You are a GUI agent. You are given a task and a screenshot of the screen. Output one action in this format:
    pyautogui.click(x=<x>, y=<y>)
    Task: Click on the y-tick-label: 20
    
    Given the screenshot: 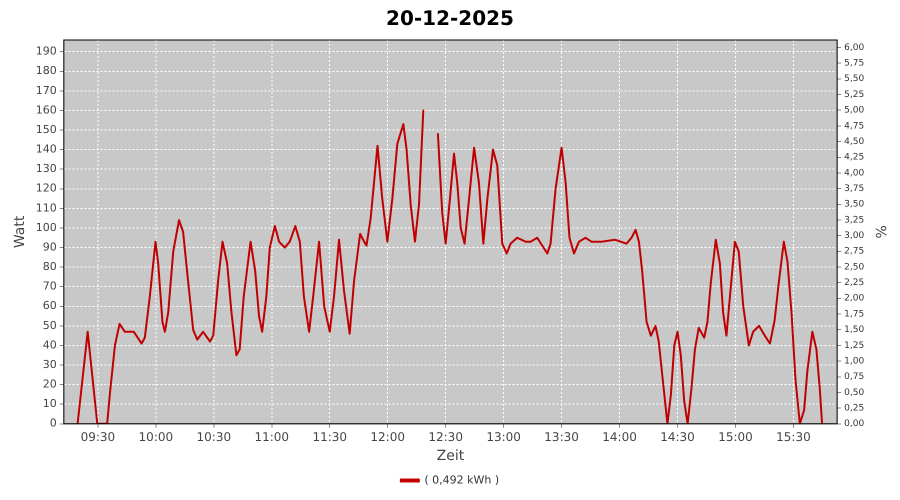 What is the action you would take?
    pyautogui.click(x=49, y=383)
    